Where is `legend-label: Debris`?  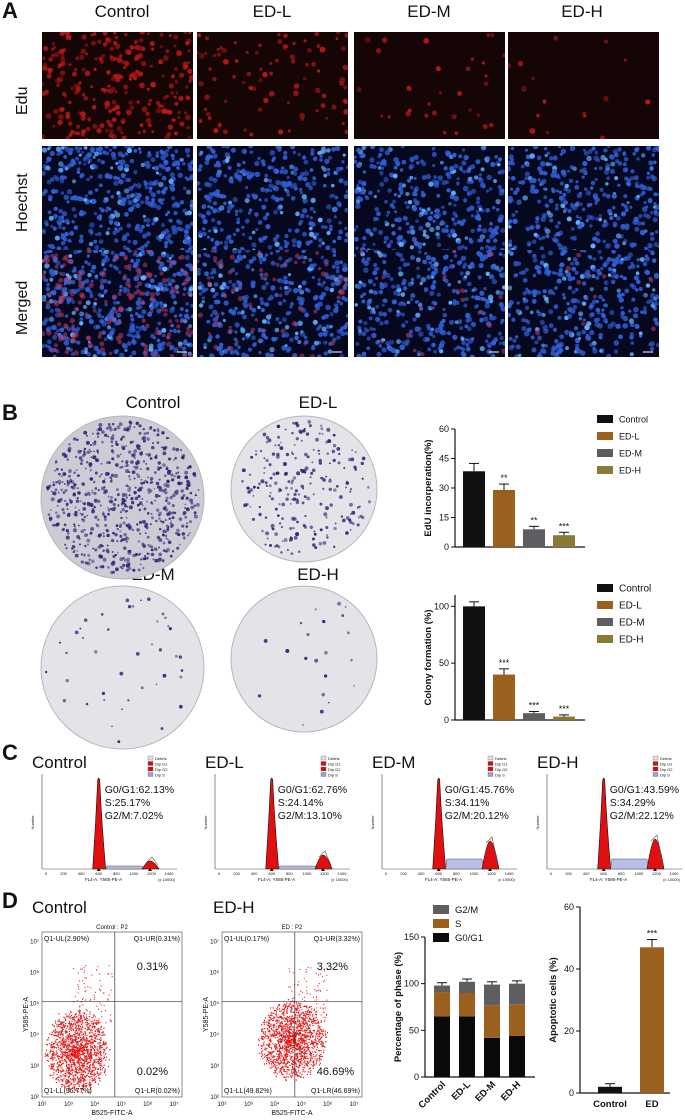
legend-label: Debris is located at coordinates (666, 758).